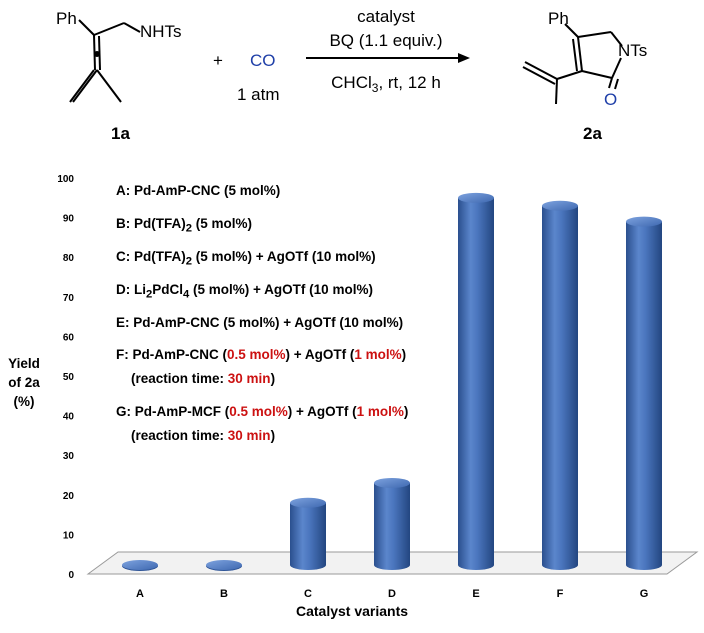  Describe the element at coordinates (246, 258) in the screenshot. I see `legend-entry-c: C: Pd(TFA)2 (5 mol%) + AgOTf (10 mol%)` at that location.